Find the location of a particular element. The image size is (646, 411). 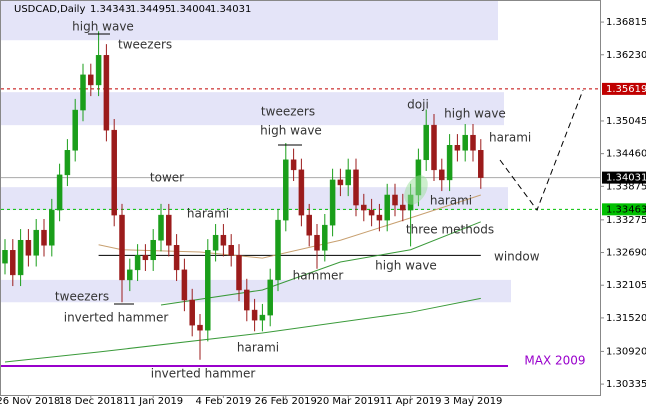

y-tick-label: 1.32105 is located at coordinates (626, 285).